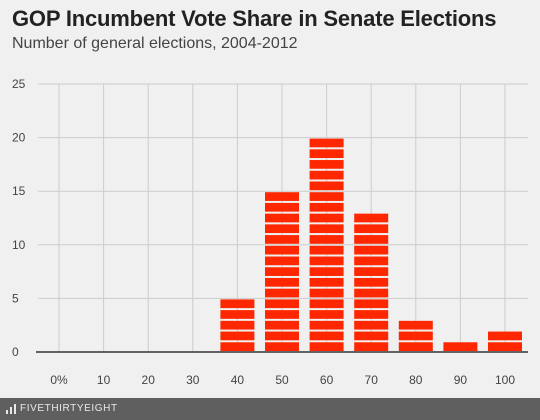  Describe the element at coordinates (461, 380) in the screenshot. I see `x-tick-label: 90` at that location.